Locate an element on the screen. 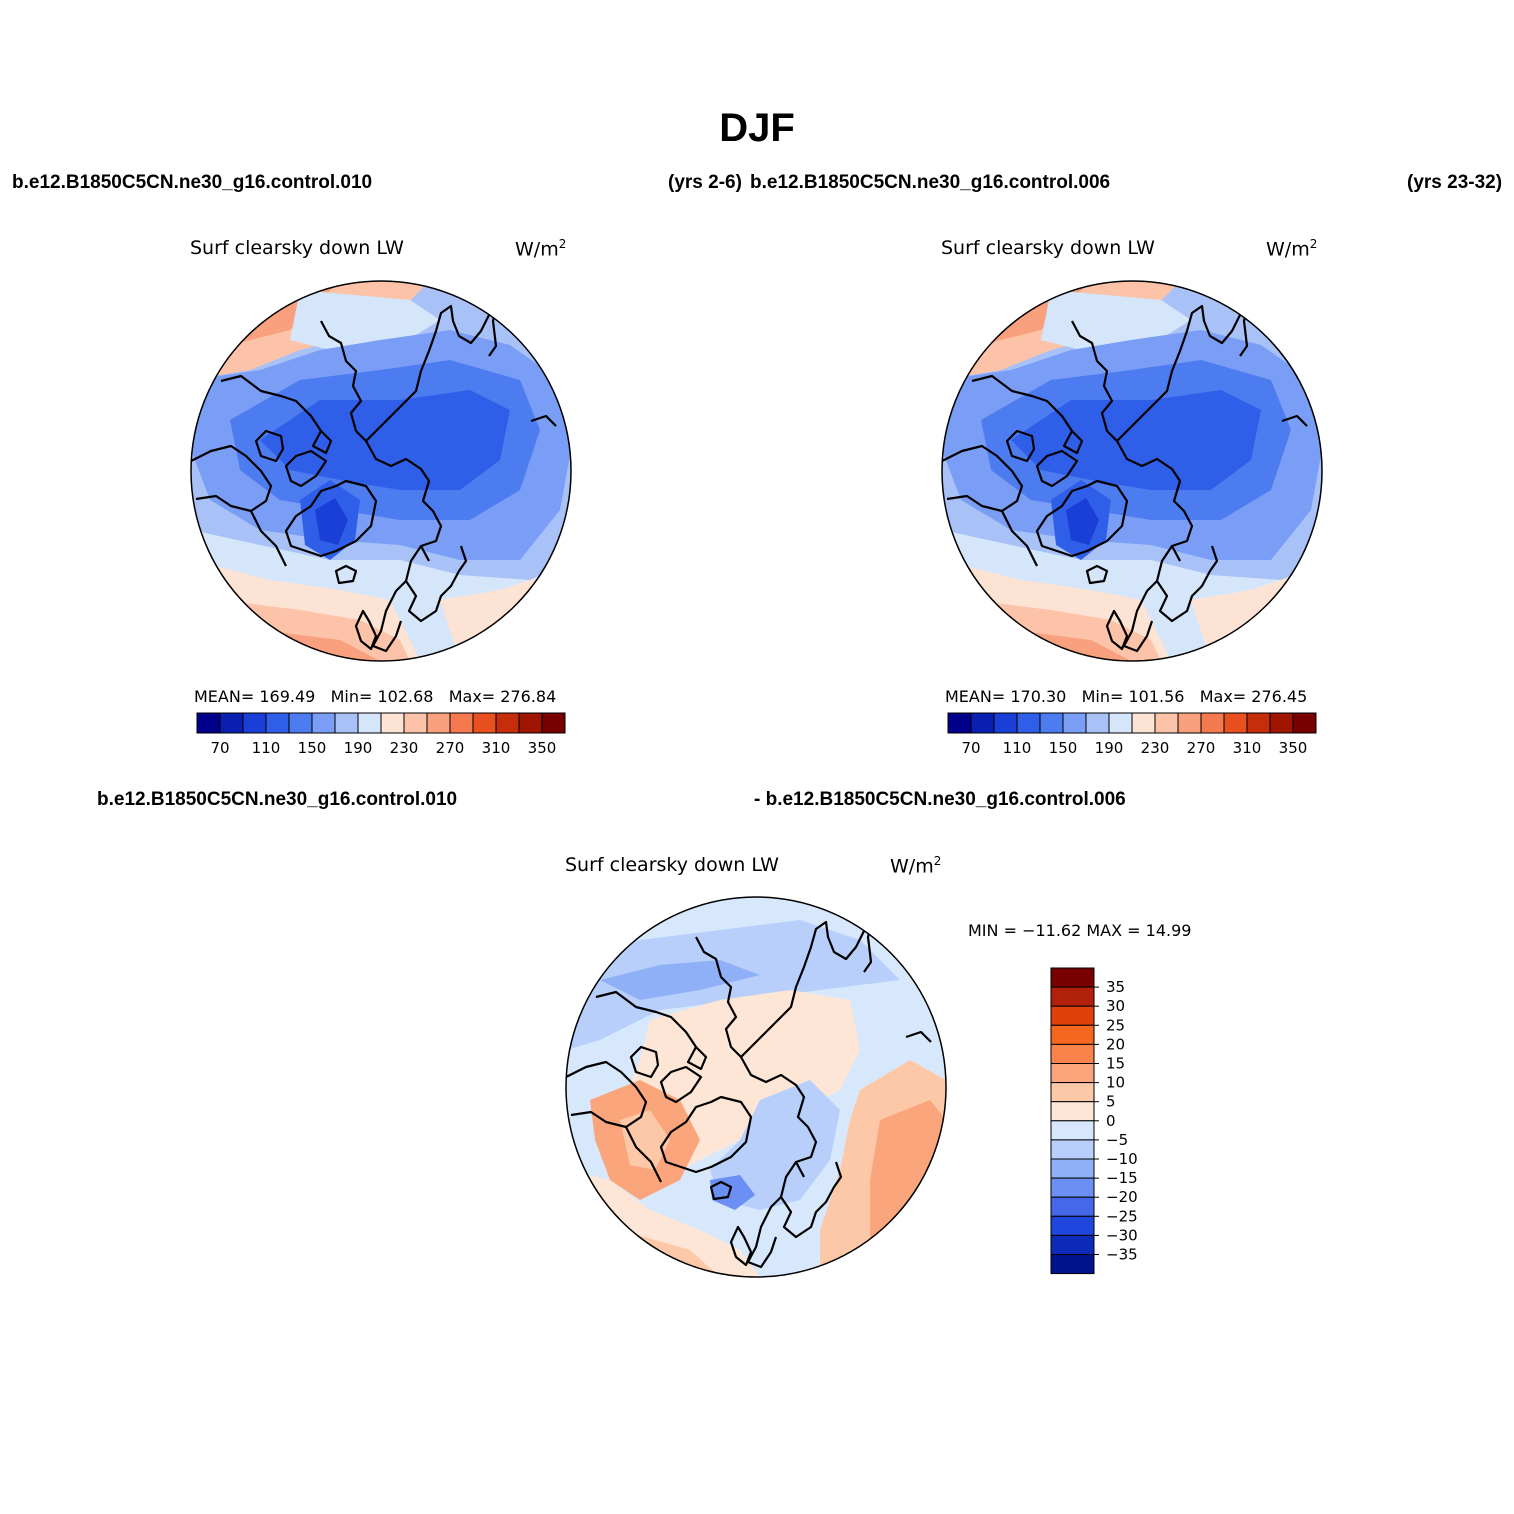 The height and width of the screenshot is (1514, 1514). panel2-colorbar: 70 110 150 190 230 270 310 350 is located at coordinates (1132, 734).